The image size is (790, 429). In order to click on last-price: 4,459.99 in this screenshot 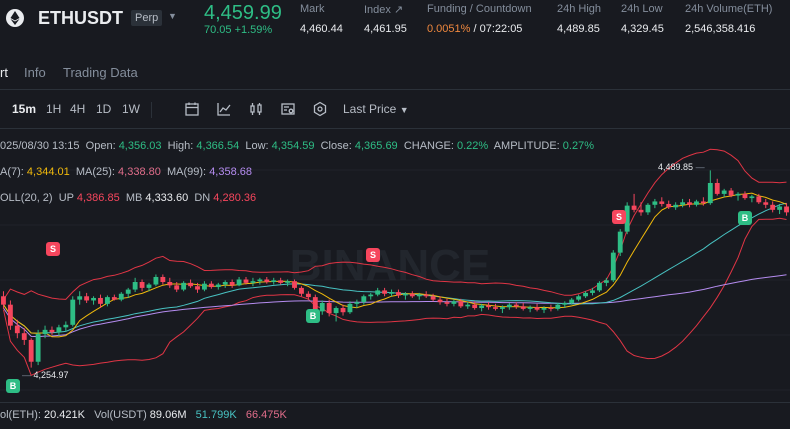, I will do `click(243, 13)`.